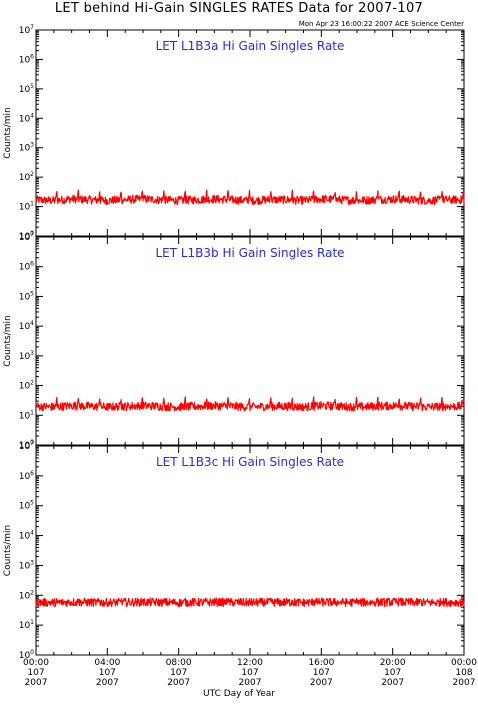 Image resolution: width=478 pixels, height=704 pixels. I want to click on x-tick-label: 08:00, so click(179, 663).